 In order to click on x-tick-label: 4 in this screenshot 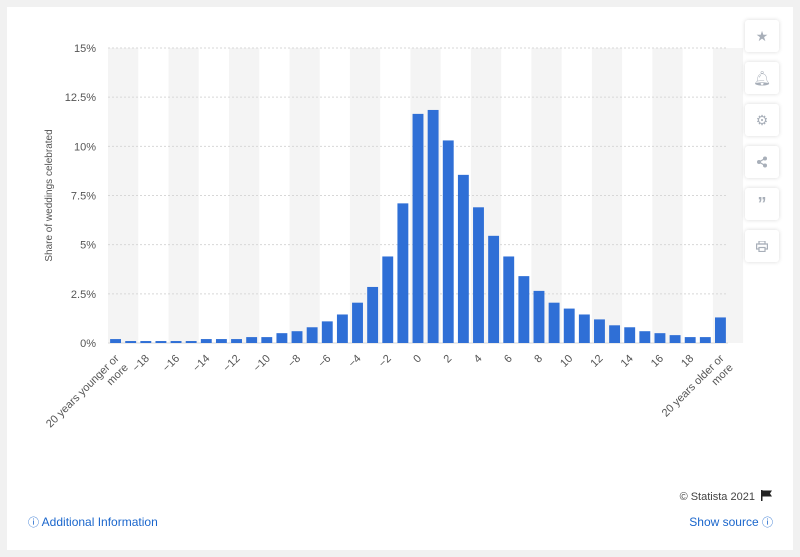, I will do `click(478, 359)`.